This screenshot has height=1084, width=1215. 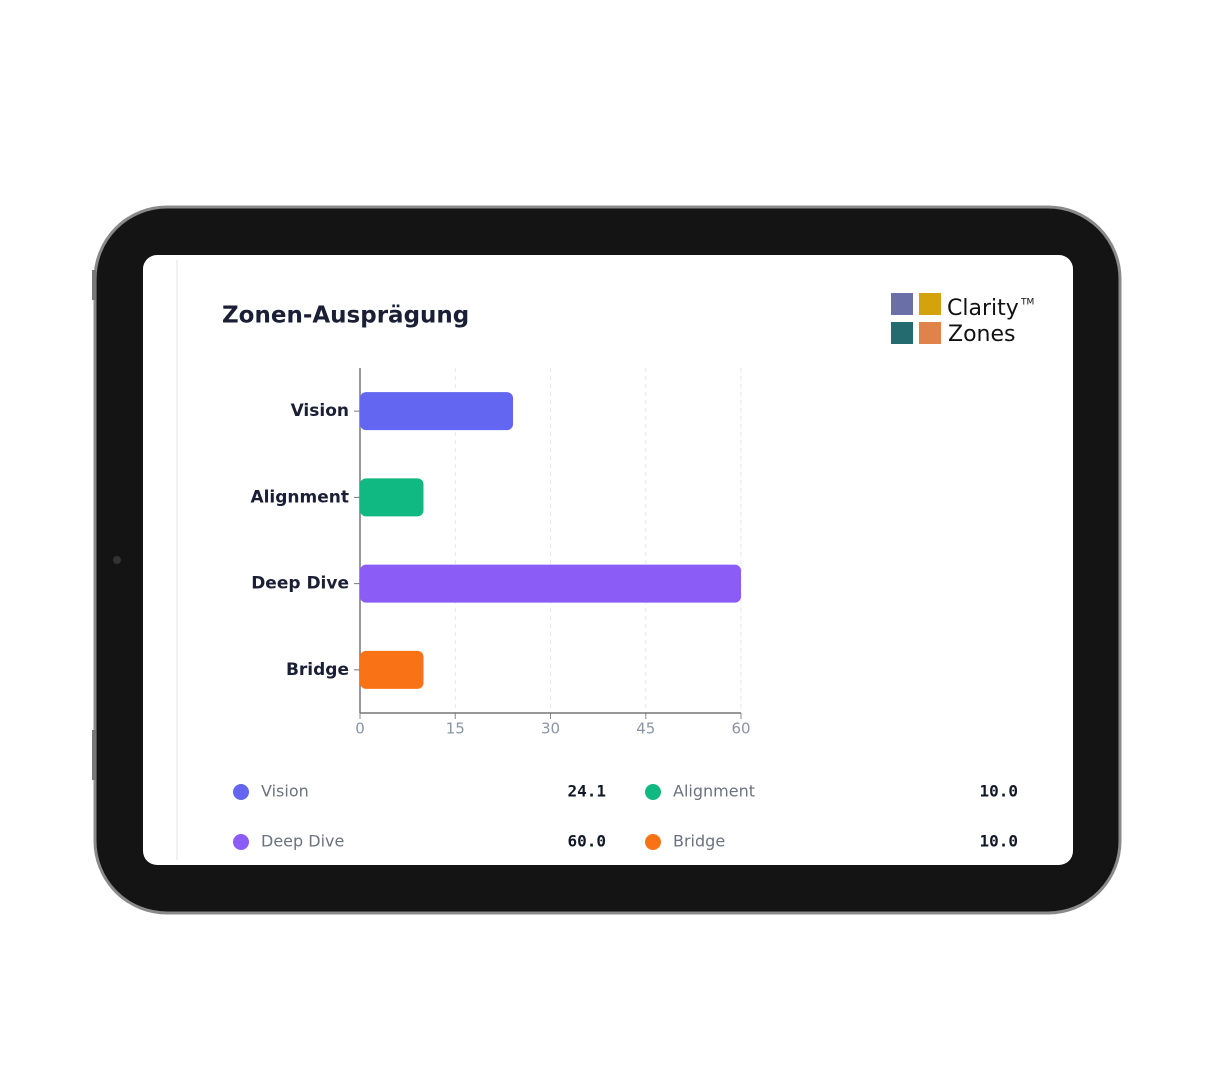 What do you see at coordinates (714, 791) in the screenshot?
I see `legend-label: Alignment` at bounding box center [714, 791].